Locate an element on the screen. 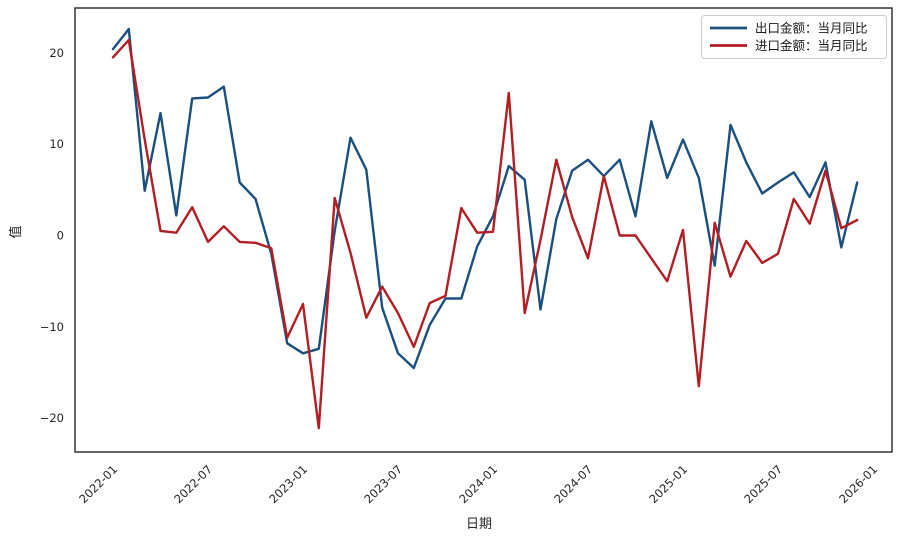 The height and width of the screenshot is (543, 905). x-tick-label: 2024-01 is located at coordinates (478, 484).